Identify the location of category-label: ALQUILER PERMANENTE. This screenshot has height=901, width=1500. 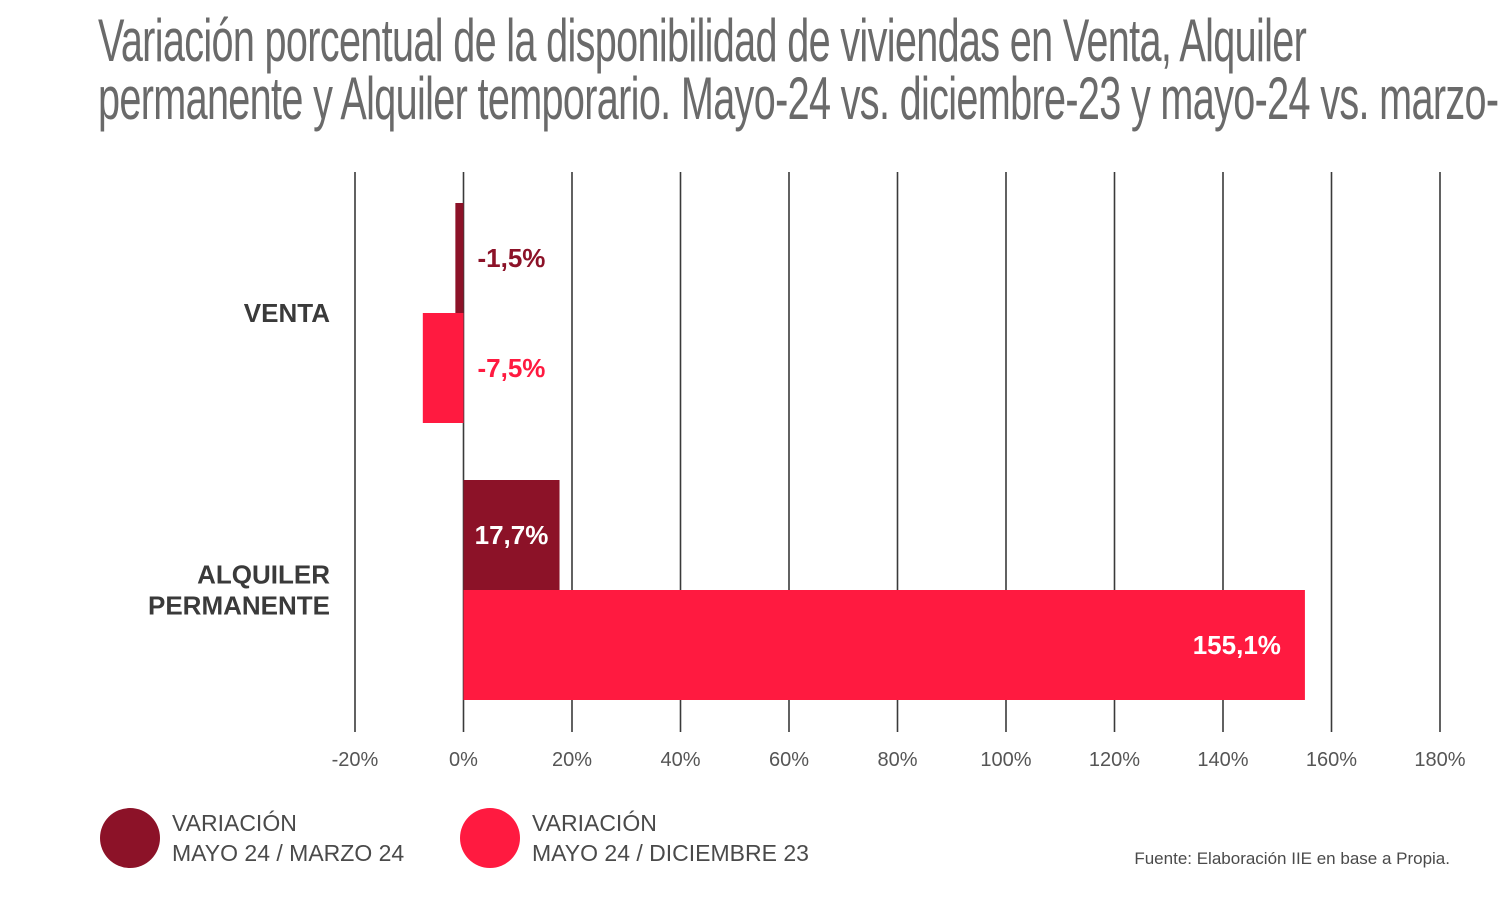
(239, 590).